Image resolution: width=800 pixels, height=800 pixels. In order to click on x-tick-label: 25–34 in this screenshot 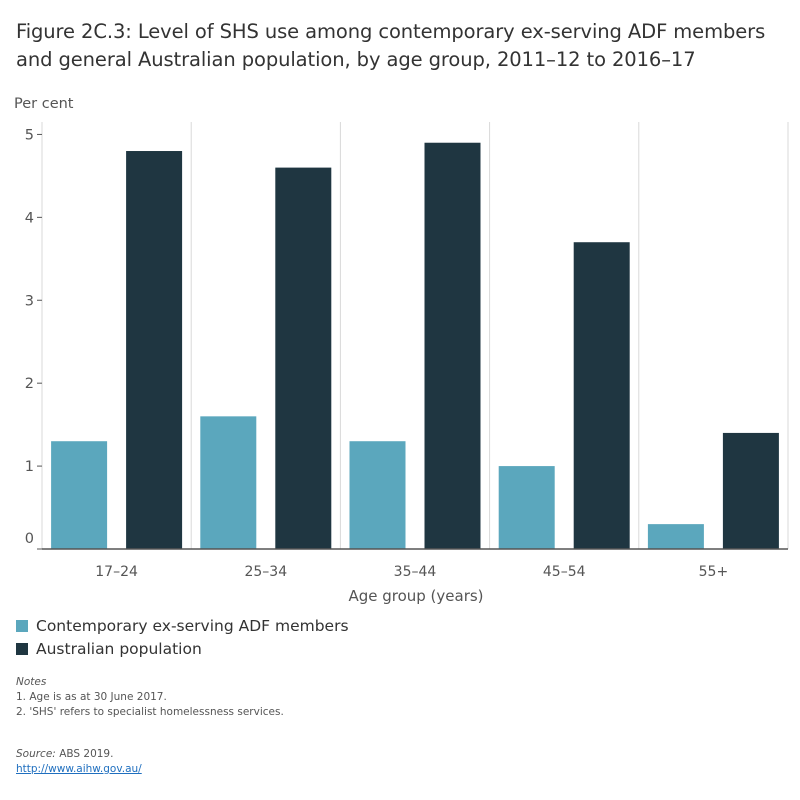, I will do `click(265, 572)`.